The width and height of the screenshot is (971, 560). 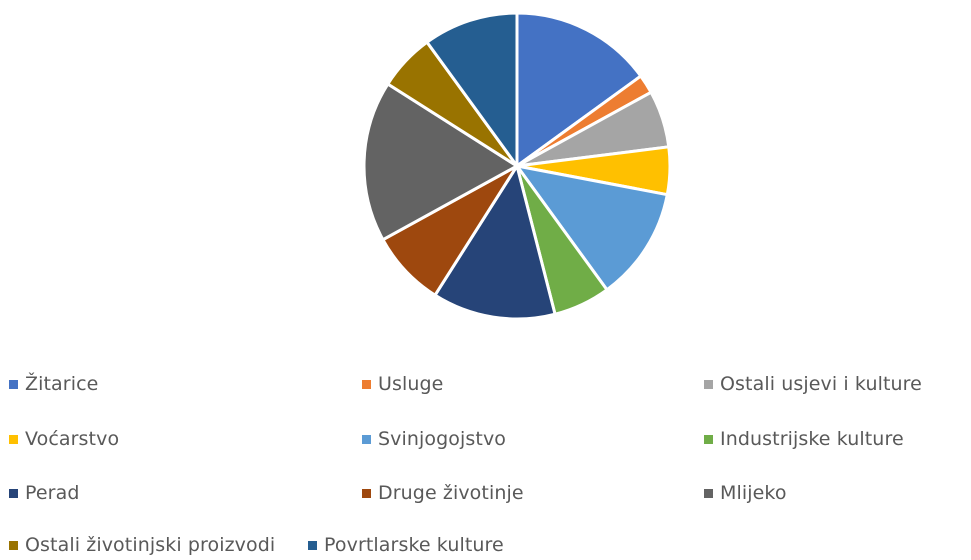 I want to click on legend-item-svinjogojstvo: Svinjogojstvo, so click(x=434, y=439).